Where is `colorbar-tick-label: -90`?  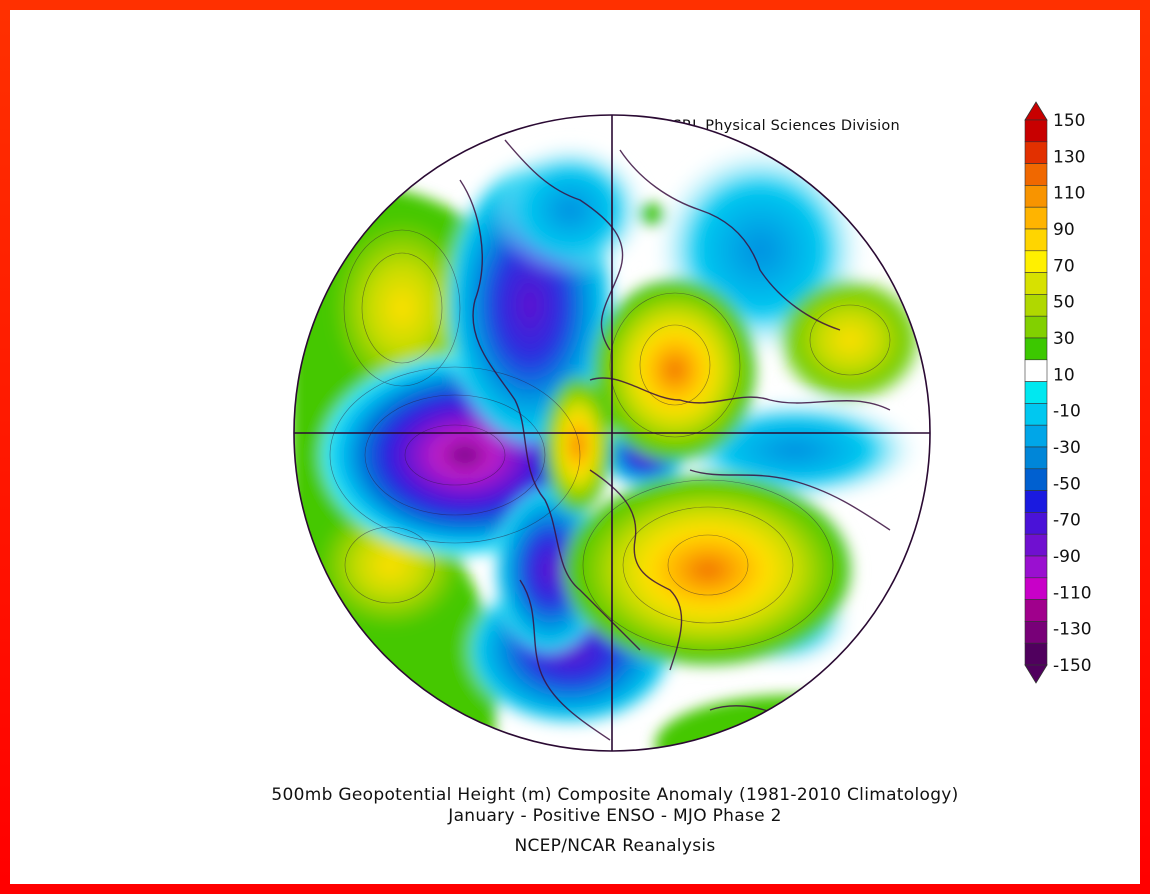
colorbar-tick-label: -90 is located at coordinates (1067, 557).